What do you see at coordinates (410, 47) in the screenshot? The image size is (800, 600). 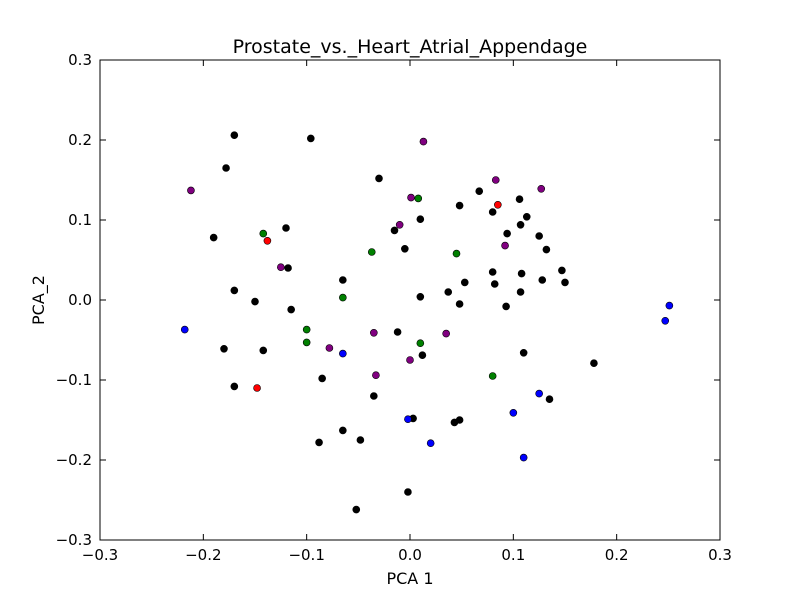 I see `chart-title: Prostate_vs._Heart_Atrial_Appendage` at bounding box center [410, 47].